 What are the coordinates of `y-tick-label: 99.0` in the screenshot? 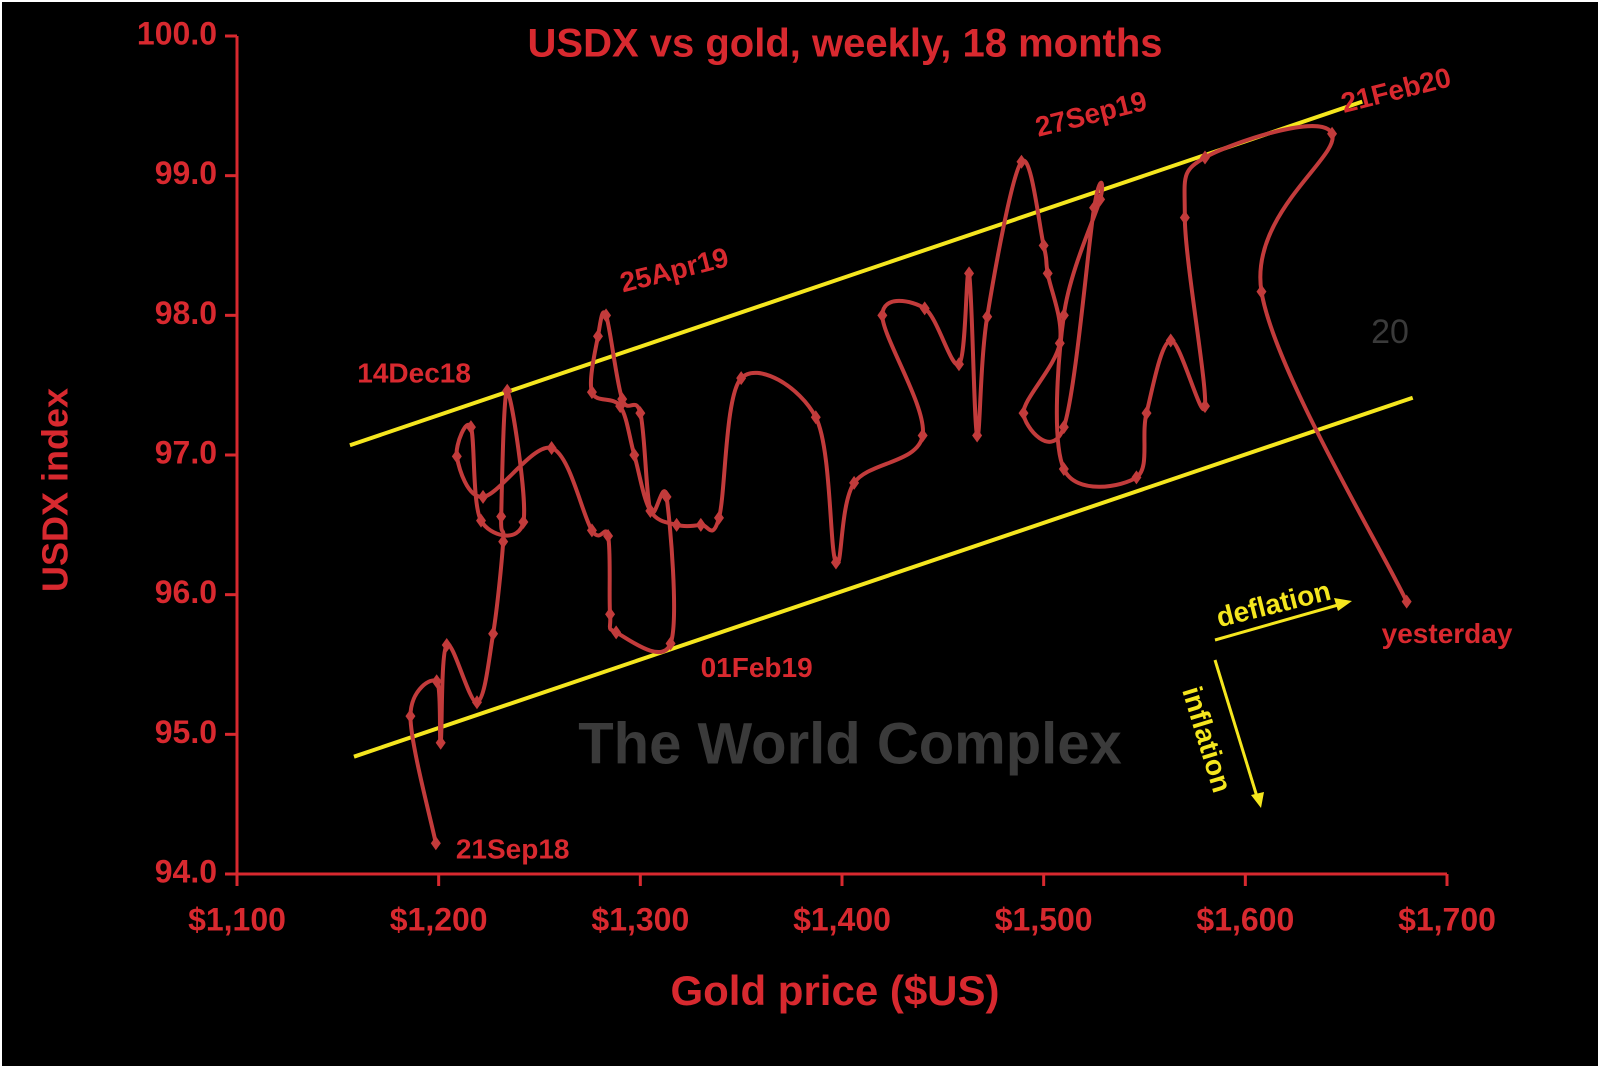 It's located at (186, 173).